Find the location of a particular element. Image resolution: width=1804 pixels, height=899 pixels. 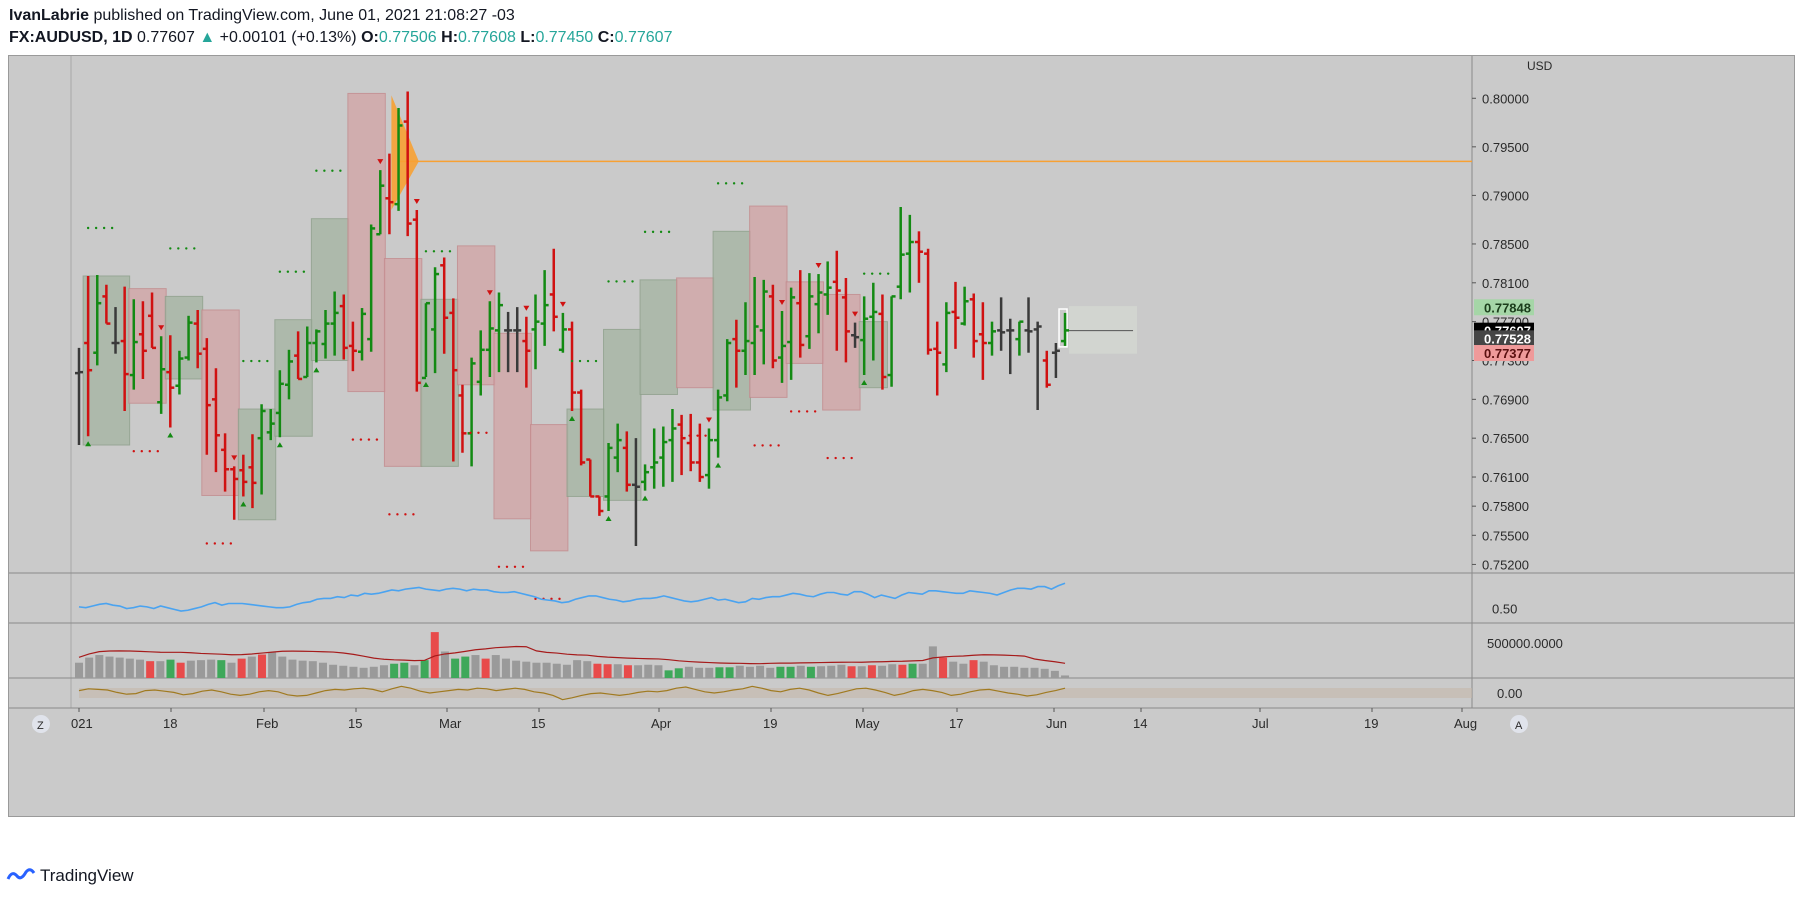

high-value: 0.77608 is located at coordinates (487, 37).